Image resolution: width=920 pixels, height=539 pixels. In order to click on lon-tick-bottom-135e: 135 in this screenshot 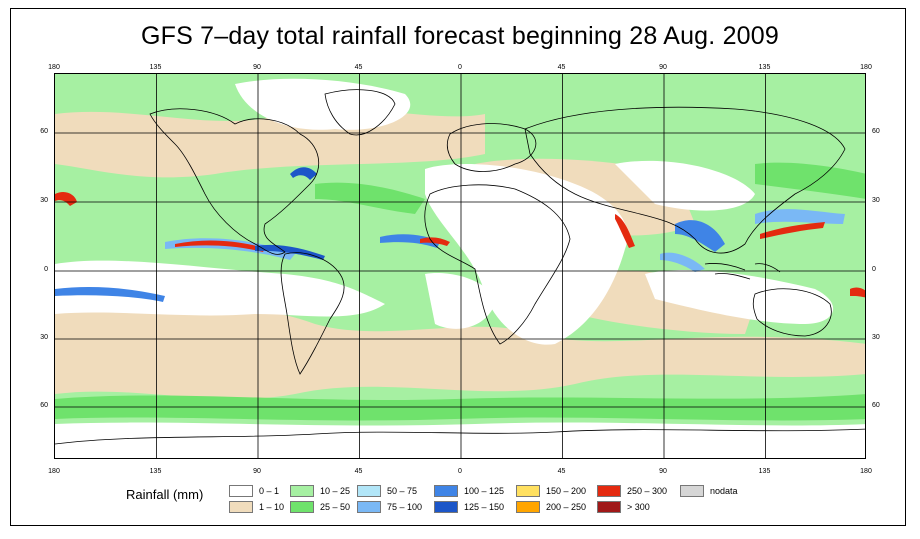, I will do `click(764, 471)`.